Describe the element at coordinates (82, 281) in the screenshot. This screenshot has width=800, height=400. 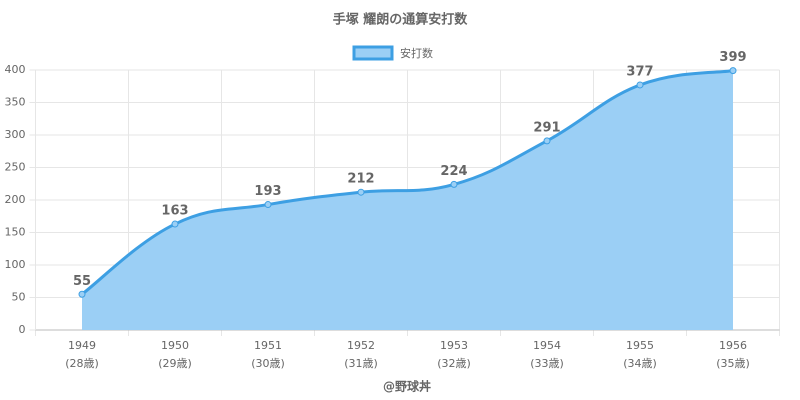
I see `value-label: 55` at that location.